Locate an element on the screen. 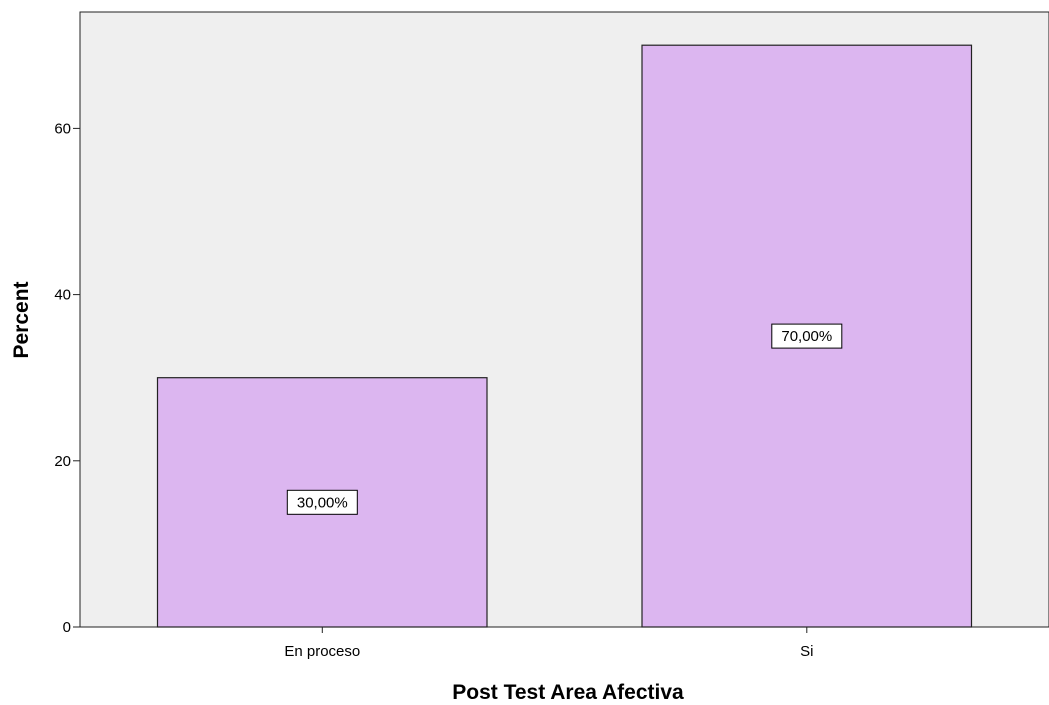  y-tick-label-1: 20 is located at coordinates (62, 461).